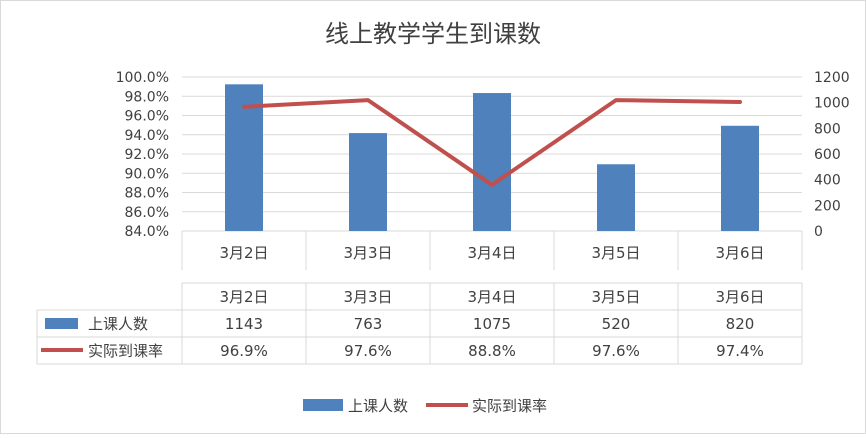 This screenshot has height=438, width=866. What do you see at coordinates (740, 324) in the screenshot?
I see `table-cell: 820` at bounding box center [740, 324].